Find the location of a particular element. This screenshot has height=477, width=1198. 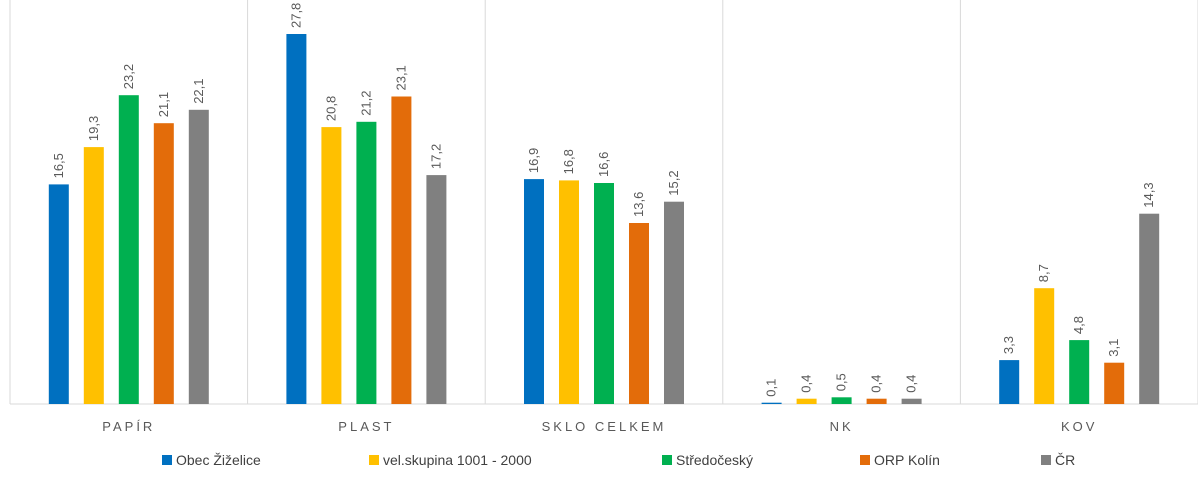

legend-label: ORP Kolín is located at coordinates (907, 460).